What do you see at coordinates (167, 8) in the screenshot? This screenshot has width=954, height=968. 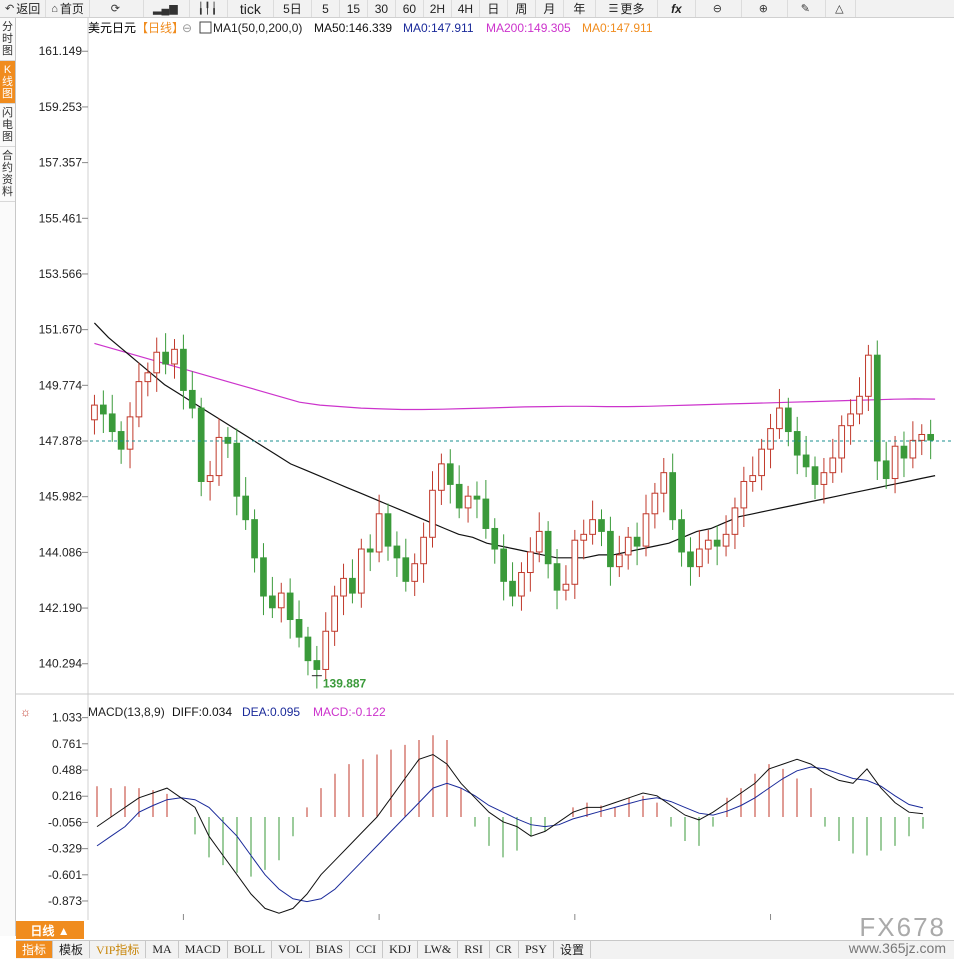 I see `chart-type-button: ▂▄▆` at bounding box center [167, 8].